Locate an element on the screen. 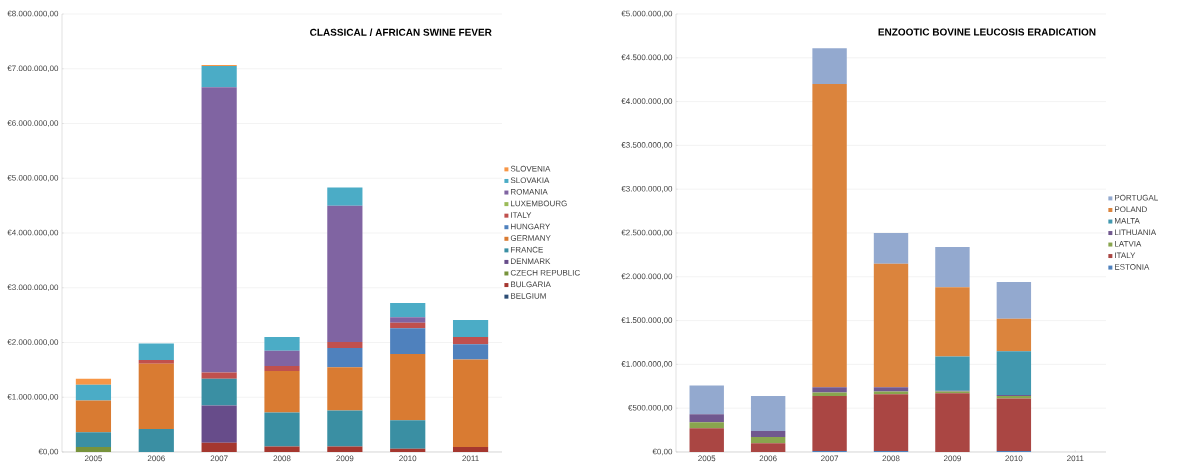 The width and height of the screenshot is (1190, 468). y-tick-label: €2.500.000,00 is located at coordinates (647, 233).